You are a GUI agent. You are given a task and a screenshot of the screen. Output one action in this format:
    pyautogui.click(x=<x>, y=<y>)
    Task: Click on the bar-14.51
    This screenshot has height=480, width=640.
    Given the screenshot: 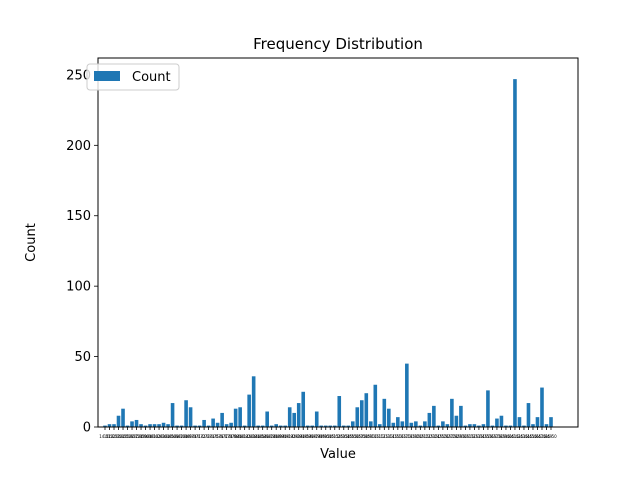 What is the action you would take?
    pyautogui.click(x=105, y=426)
    